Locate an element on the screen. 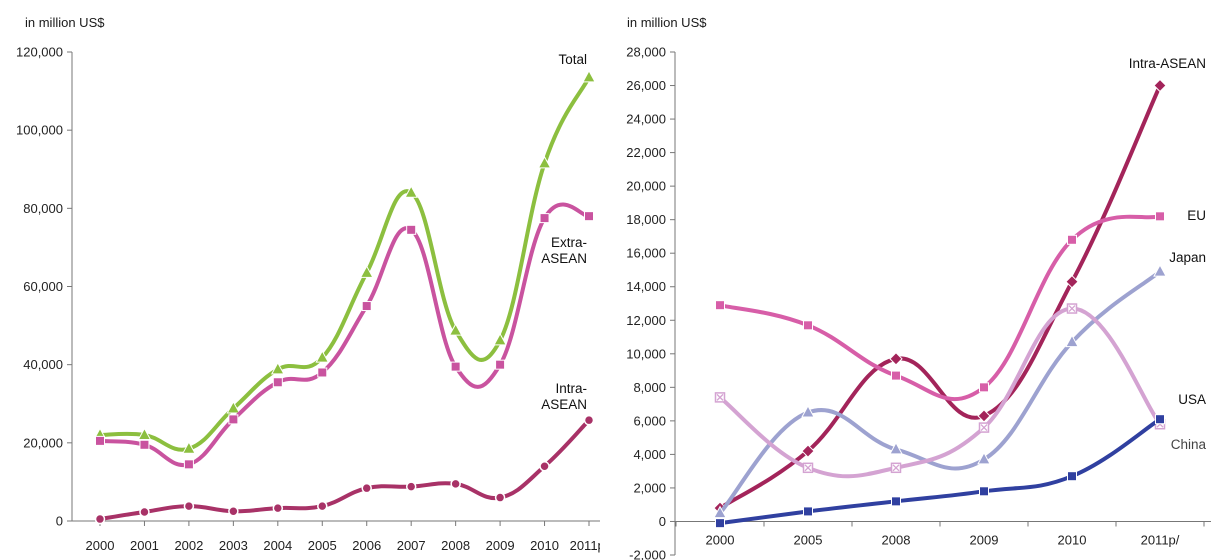  series-line-intra-asean is located at coordinates (344, 469).